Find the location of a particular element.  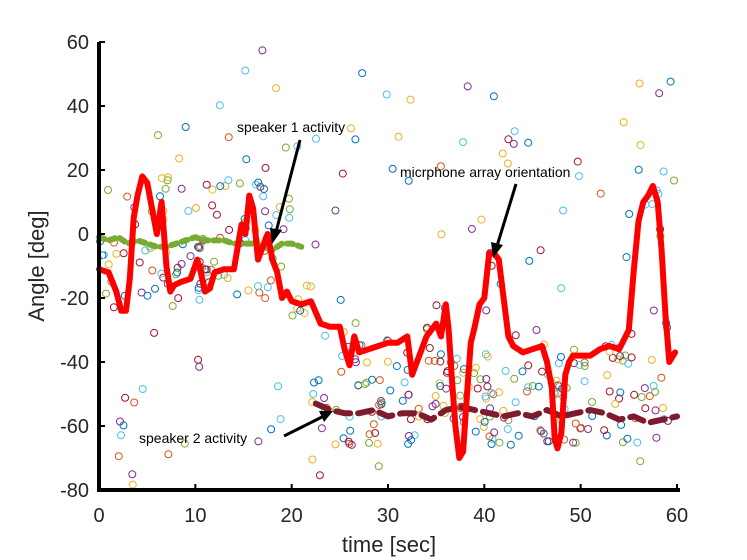

x-tick-label-1: 10 is located at coordinates (195, 516).